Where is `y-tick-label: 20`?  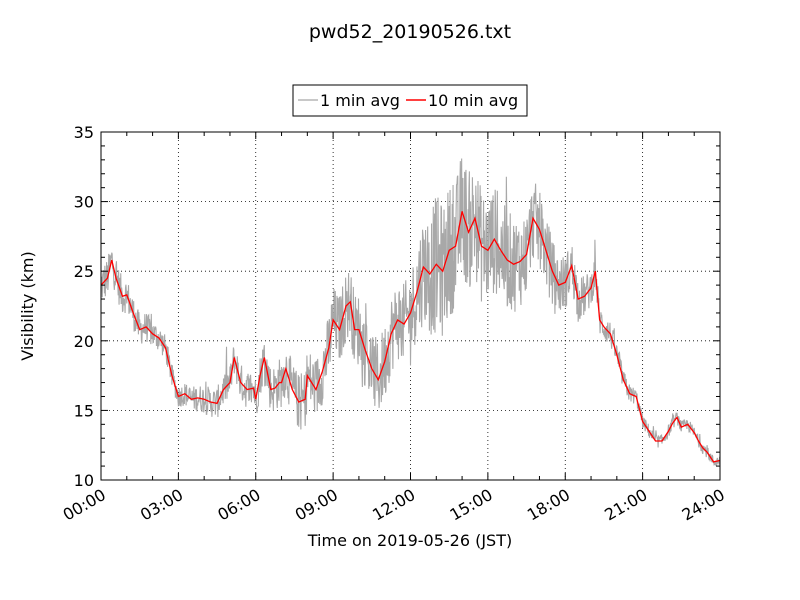
y-tick-label: 20 is located at coordinates (84, 341).